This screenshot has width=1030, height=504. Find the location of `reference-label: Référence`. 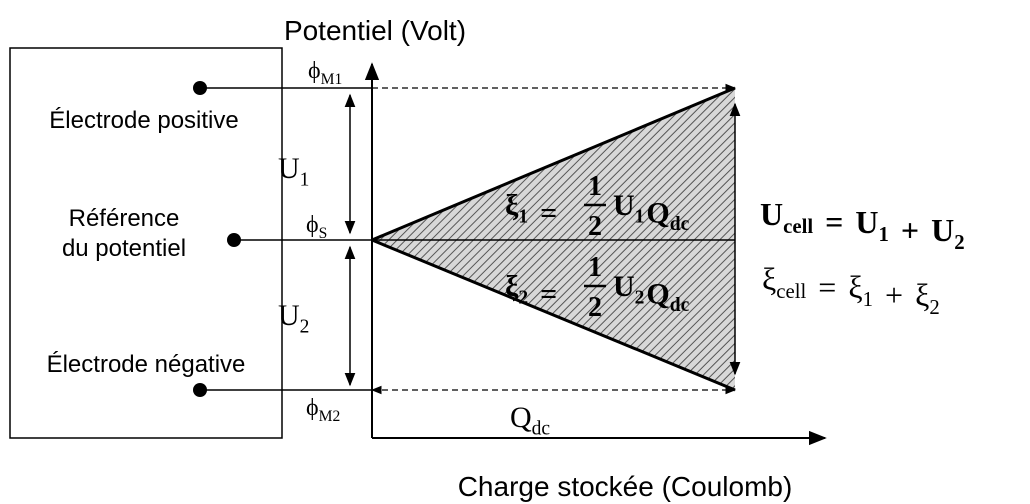

reference-label: Référence is located at coordinates (124, 218).